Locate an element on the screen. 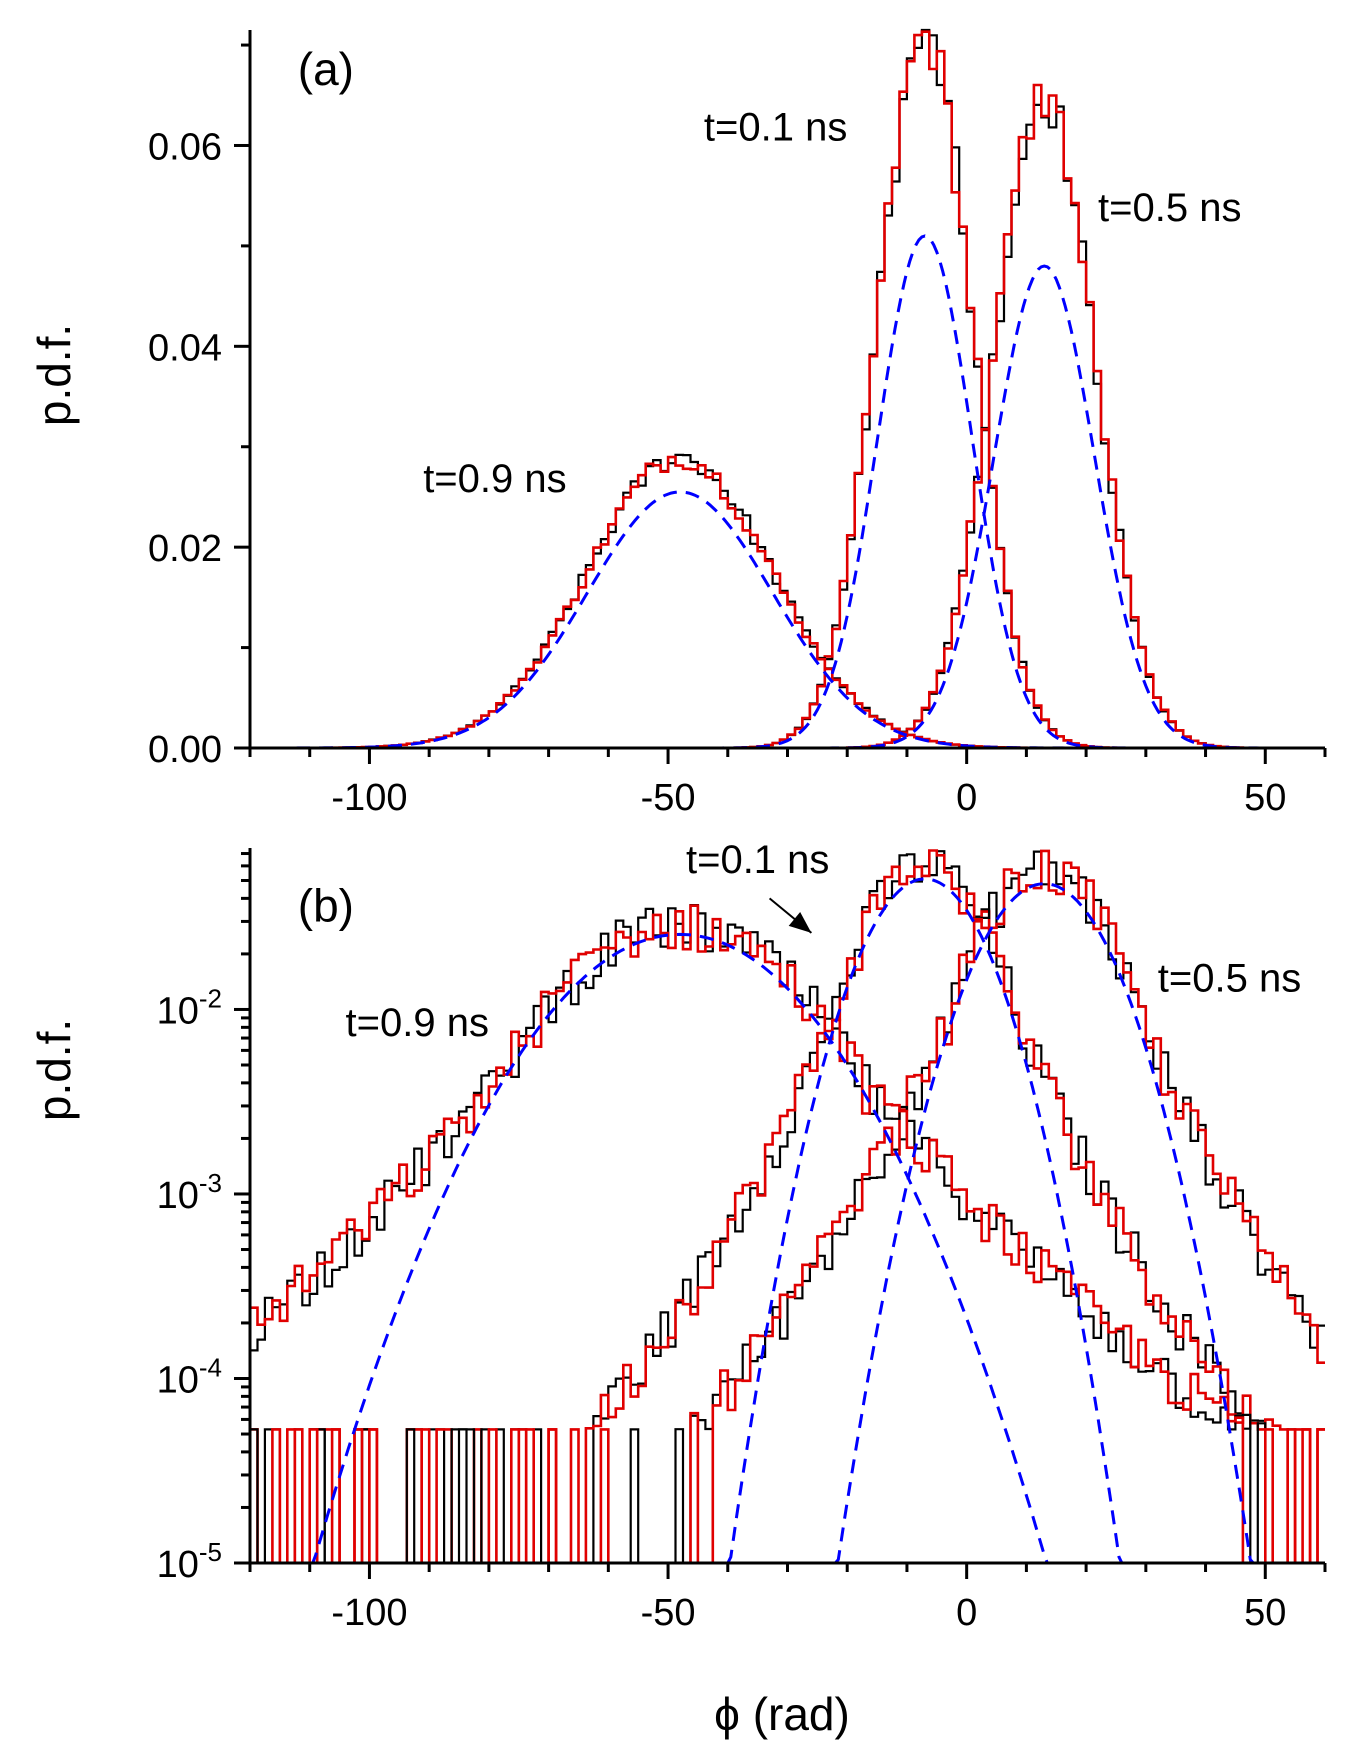 Image resolution: width=1363 pixels, height=1756 pixels. y-tick-label: 0.00 is located at coordinates (185, 750).